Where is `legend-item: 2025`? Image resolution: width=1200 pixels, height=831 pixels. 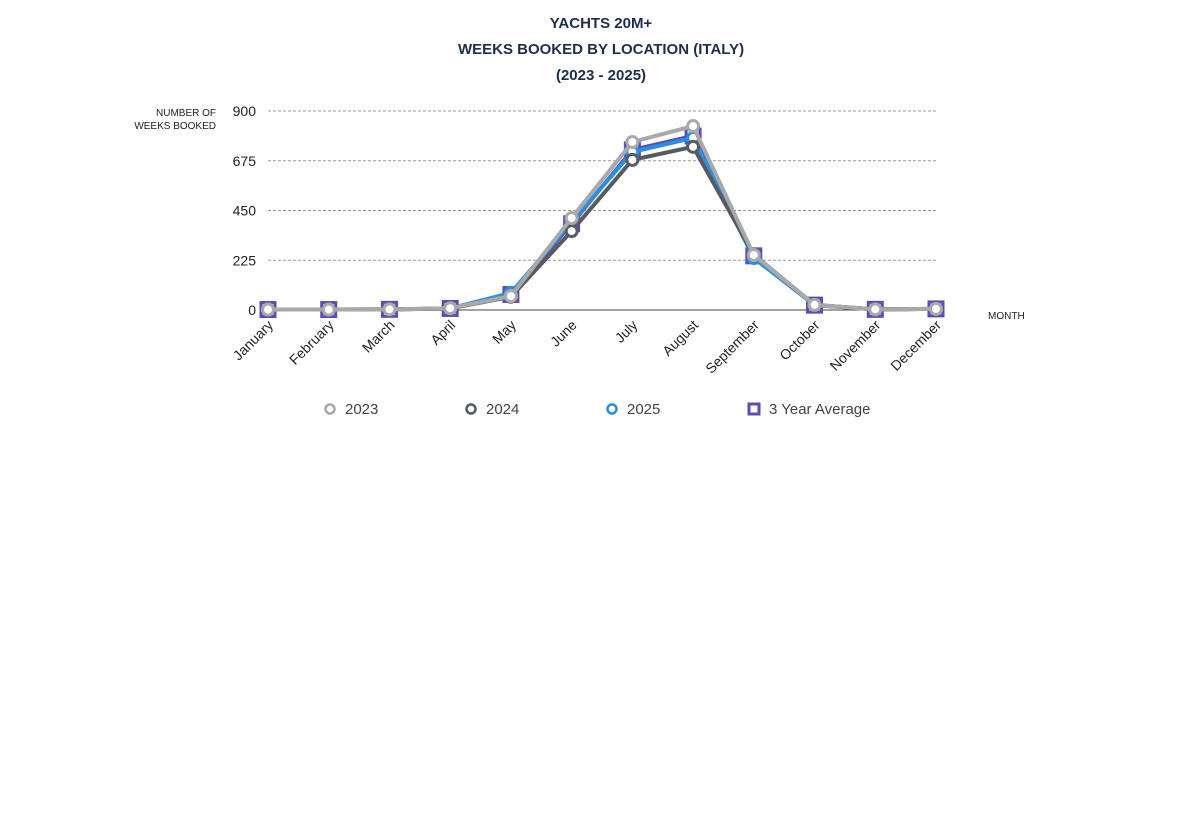 legend-item: 2025 is located at coordinates (633, 409).